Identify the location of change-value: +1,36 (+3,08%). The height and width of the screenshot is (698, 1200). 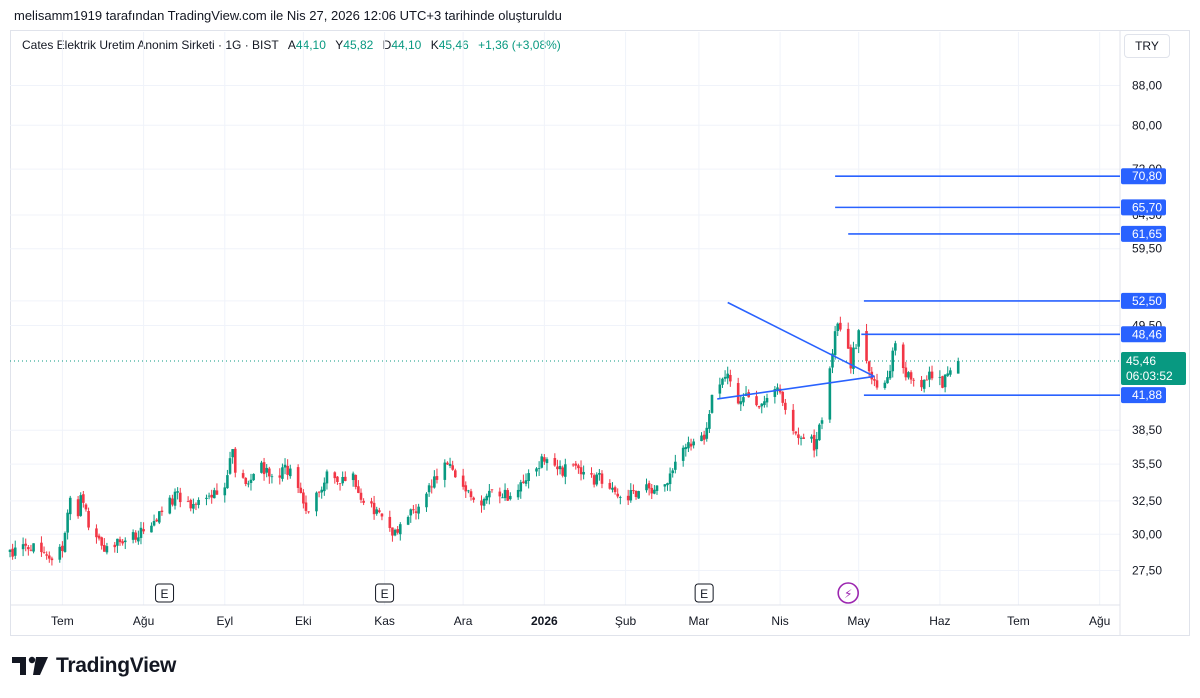
(519, 45).